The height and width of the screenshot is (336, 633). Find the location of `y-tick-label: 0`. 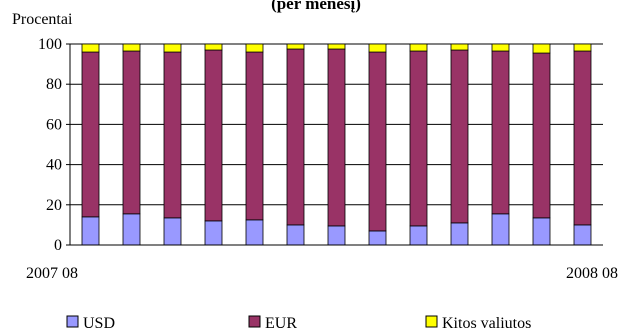

y-tick-label: 0 is located at coordinates (58, 245).